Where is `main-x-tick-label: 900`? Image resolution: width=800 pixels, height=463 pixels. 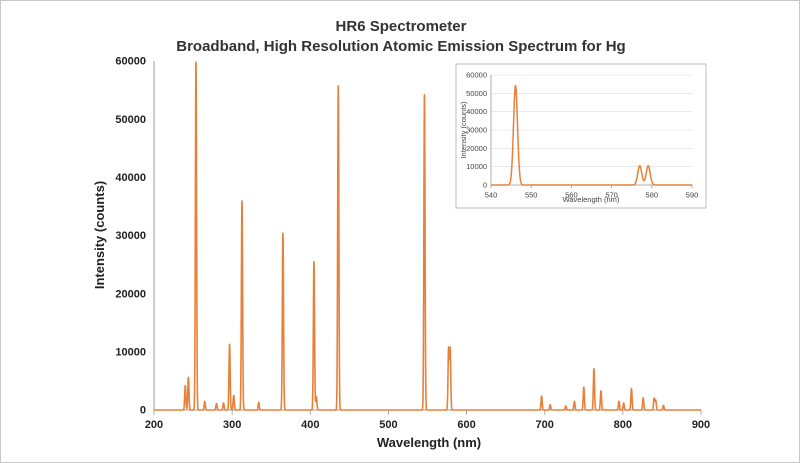 main-x-tick-label: 900 is located at coordinates (701, 425).